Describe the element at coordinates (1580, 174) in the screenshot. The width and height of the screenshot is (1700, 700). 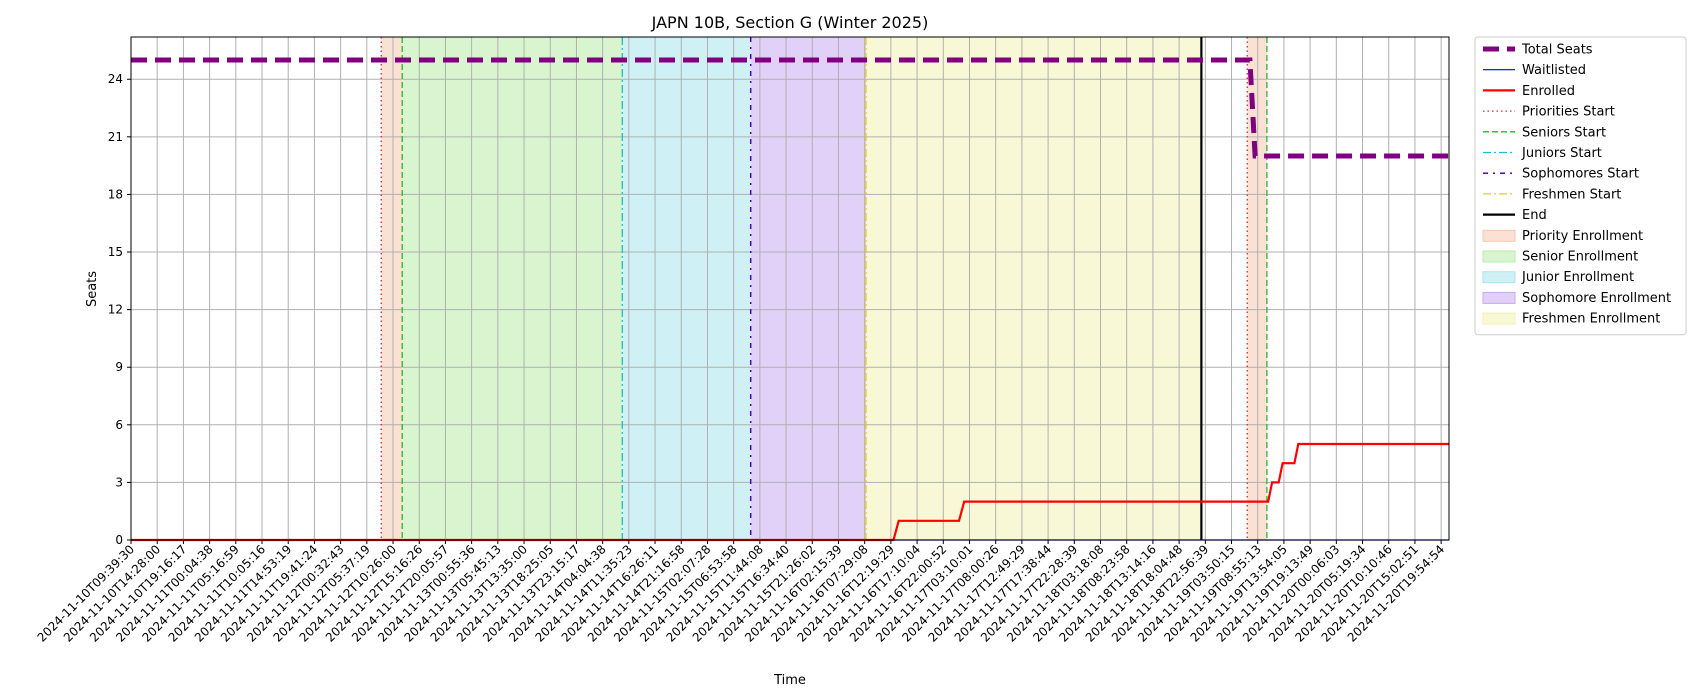
I see `legend-label-6: Sophomores Start` at that location.